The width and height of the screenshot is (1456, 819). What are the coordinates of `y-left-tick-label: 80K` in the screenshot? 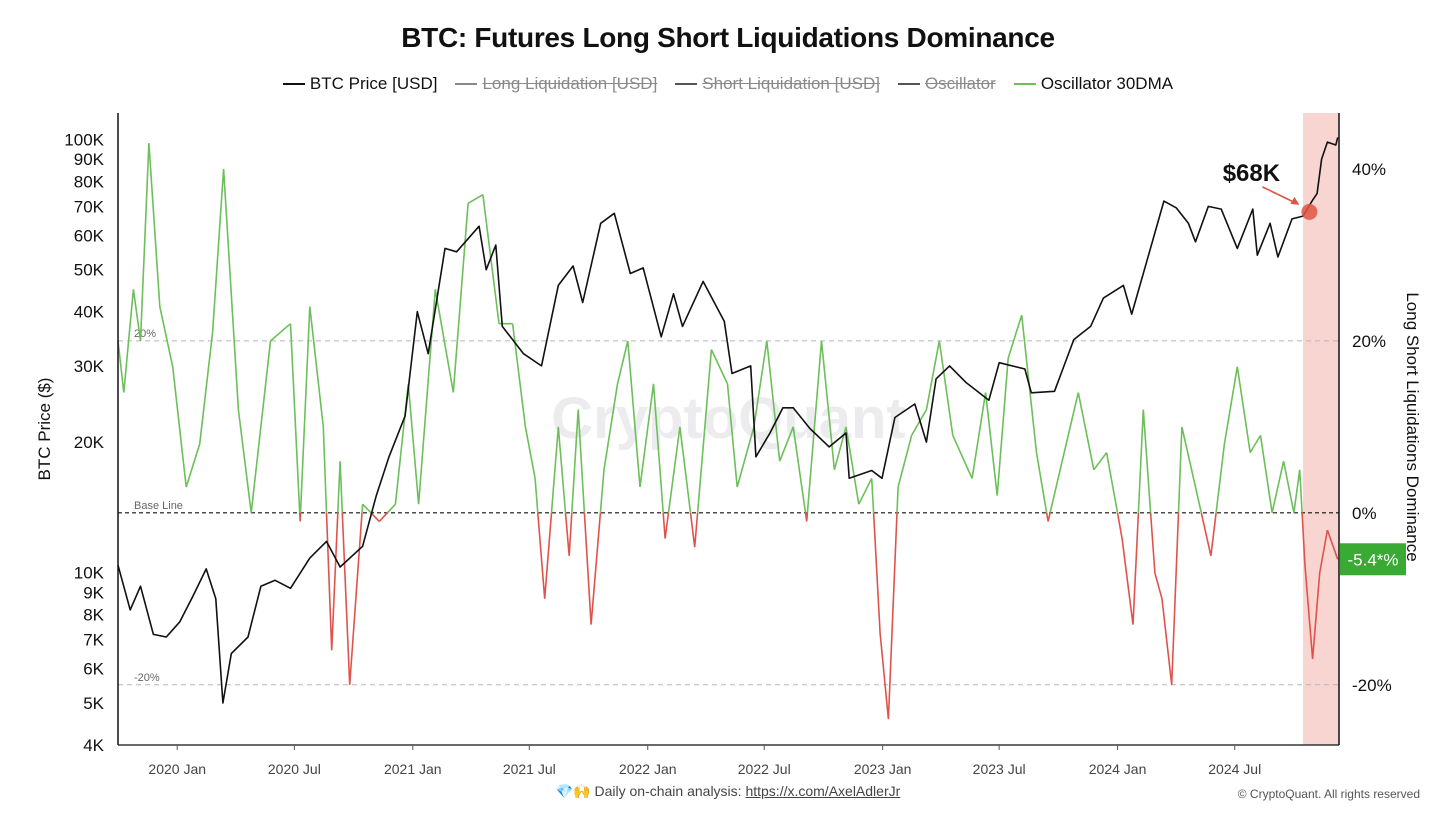 It's located at (89, 181).